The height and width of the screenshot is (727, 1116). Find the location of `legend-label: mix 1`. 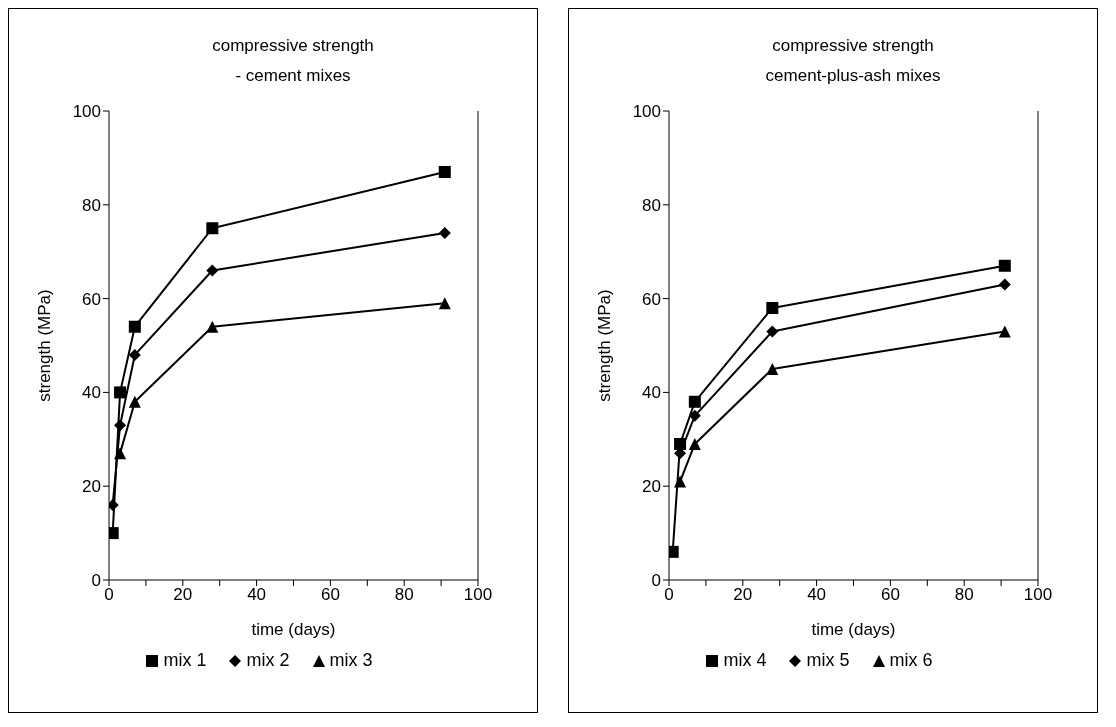

legend-label: mix 1 is located at coordinates (185, 660).